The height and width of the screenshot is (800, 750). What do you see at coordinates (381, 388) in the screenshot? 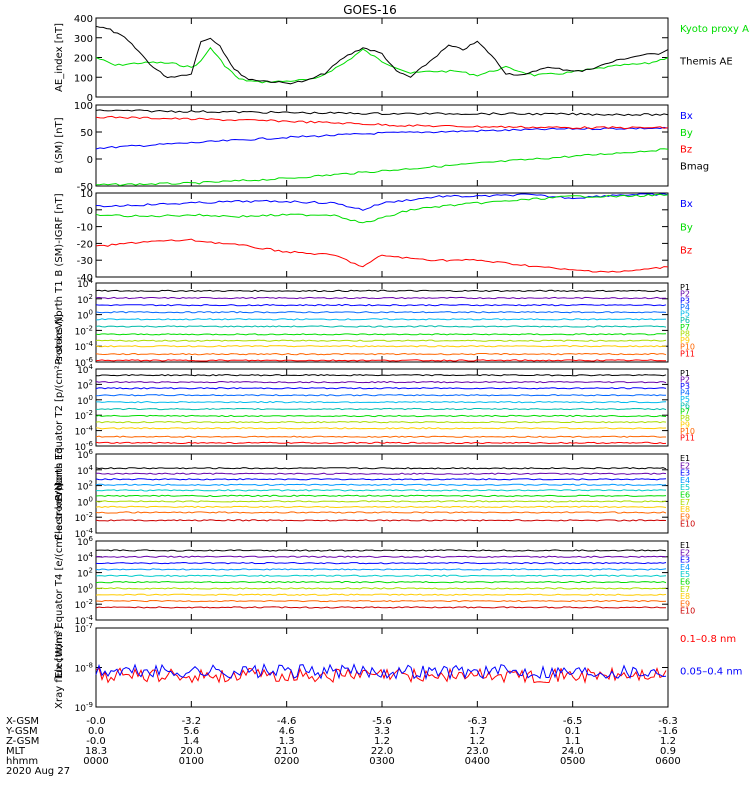
I see `series-line-P3` at bounding box center [381, 388].